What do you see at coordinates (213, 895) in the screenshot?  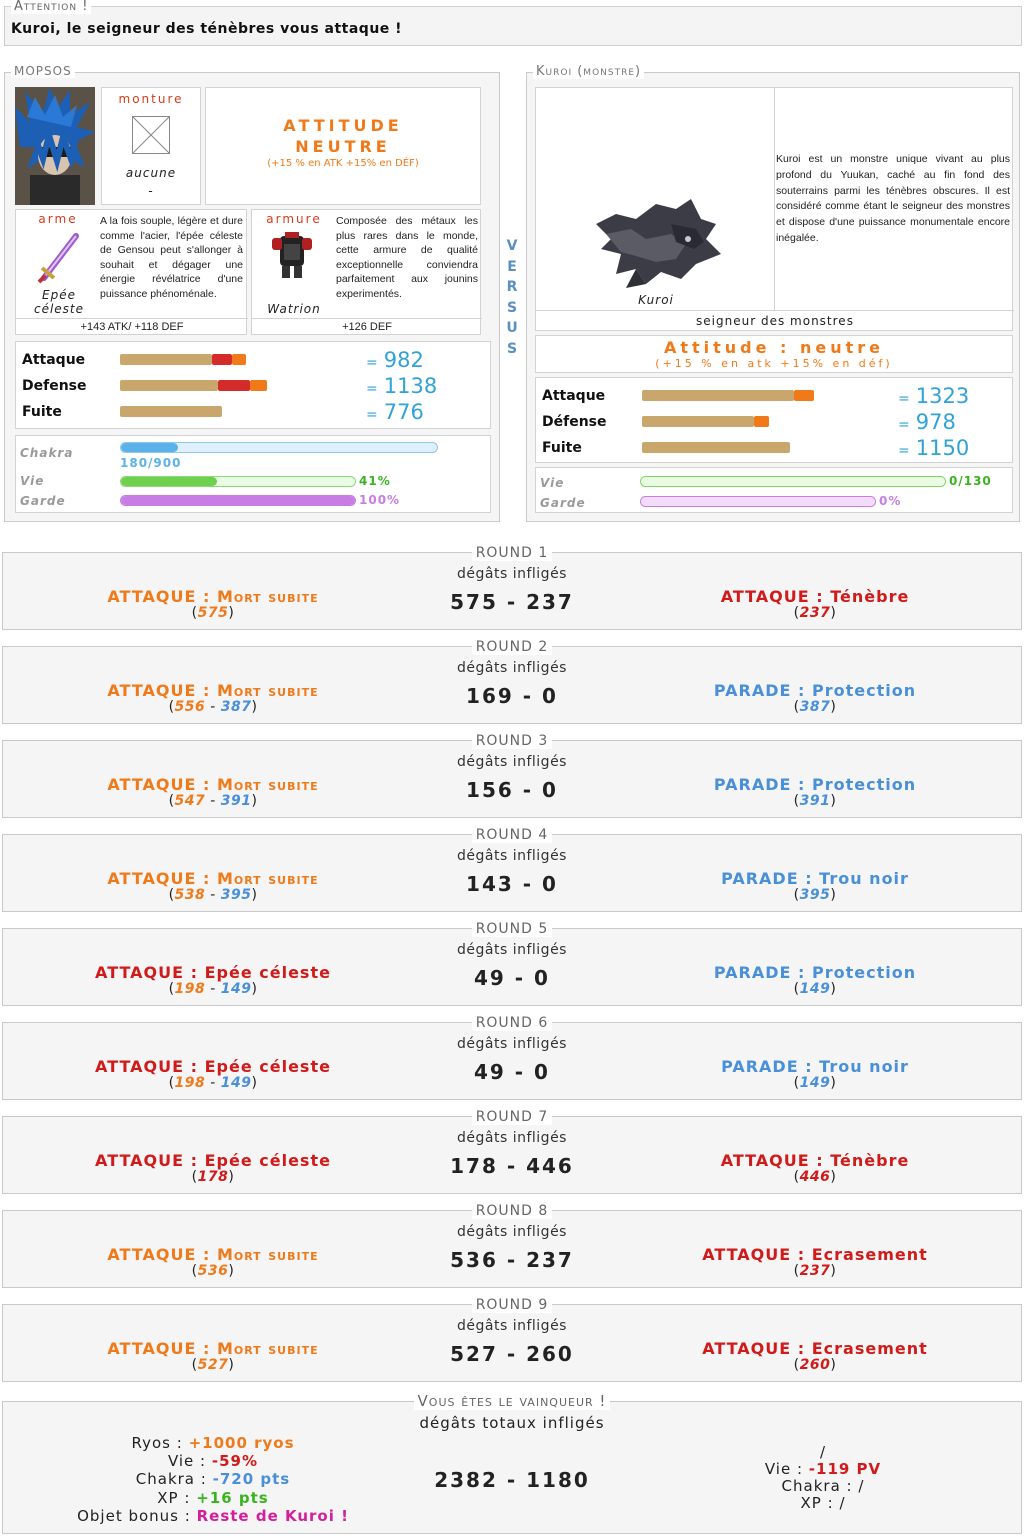 I see `player-action-detail: (538 - 395)` at bounding box center [213, 895].